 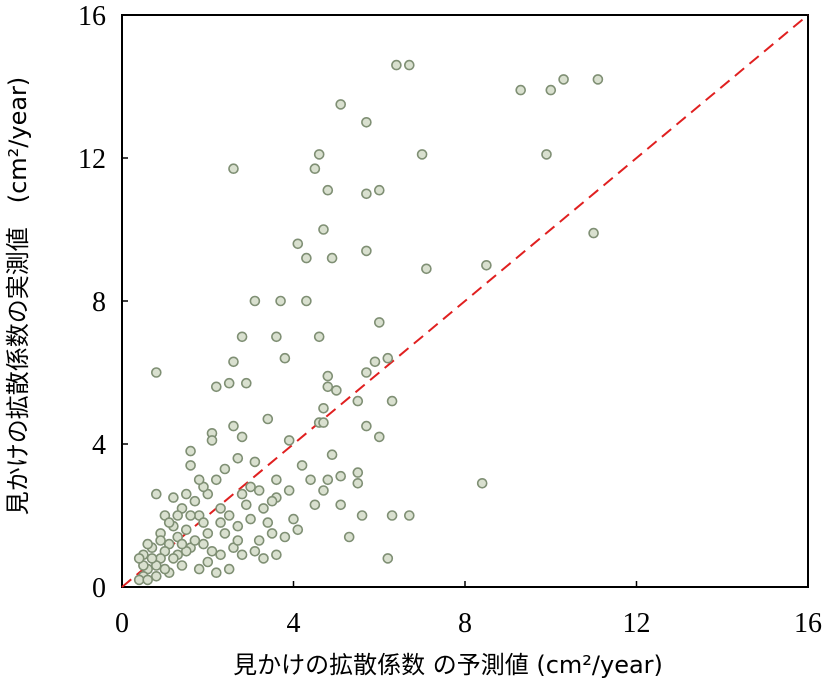 I want to click on y-tick-label: 16, so click(x=92, y=16).